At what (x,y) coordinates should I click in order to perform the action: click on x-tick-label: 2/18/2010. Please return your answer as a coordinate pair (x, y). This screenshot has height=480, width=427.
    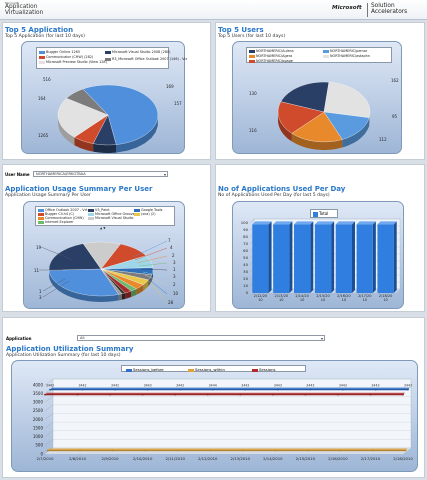
    Looking at the image, I should click on (403, 458).